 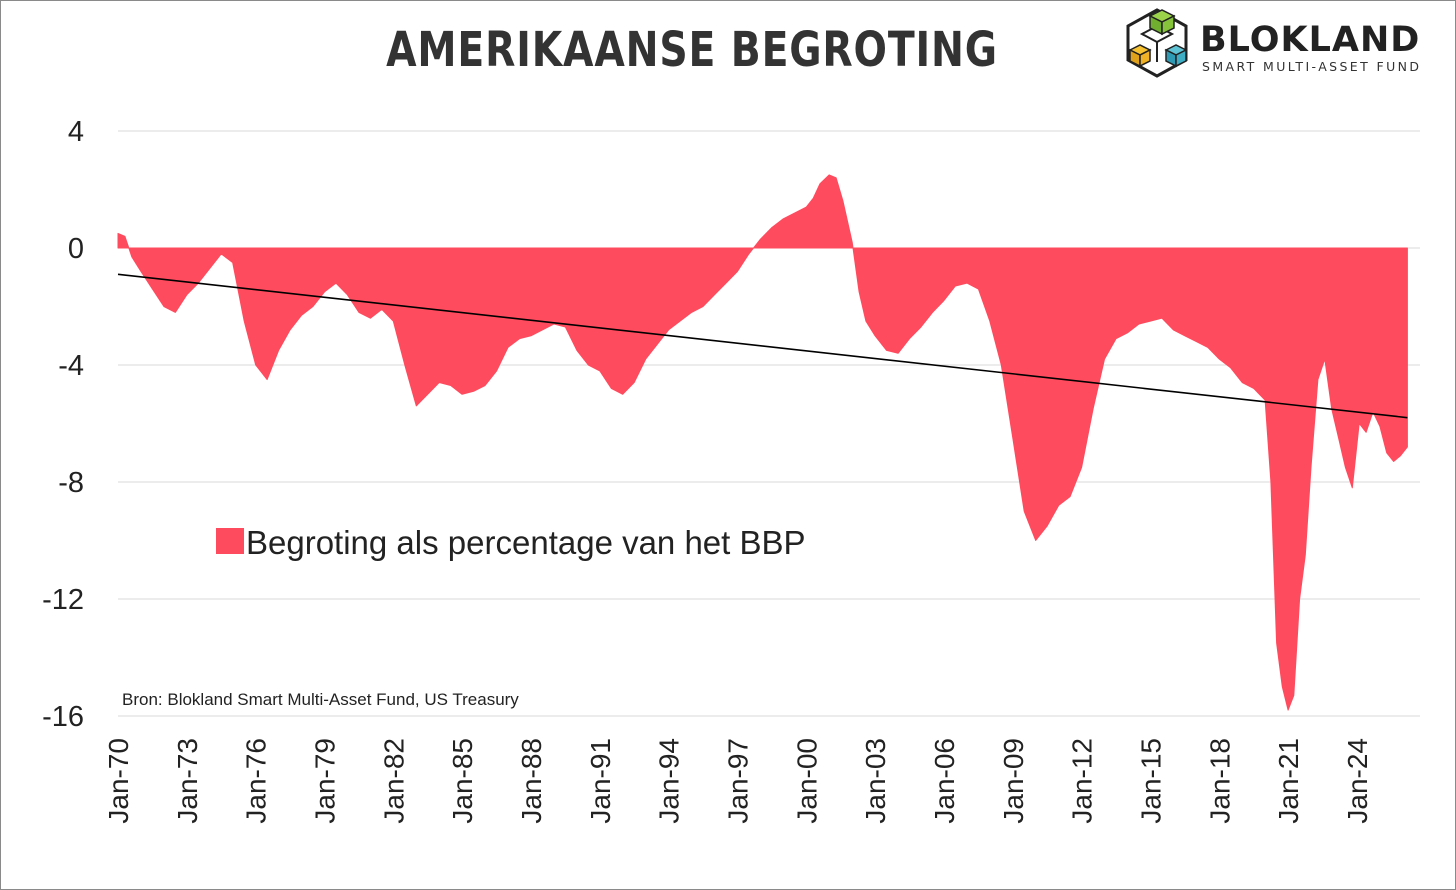 I want to click on x-tick-label: Jan-97, so click(x=737, y=781).